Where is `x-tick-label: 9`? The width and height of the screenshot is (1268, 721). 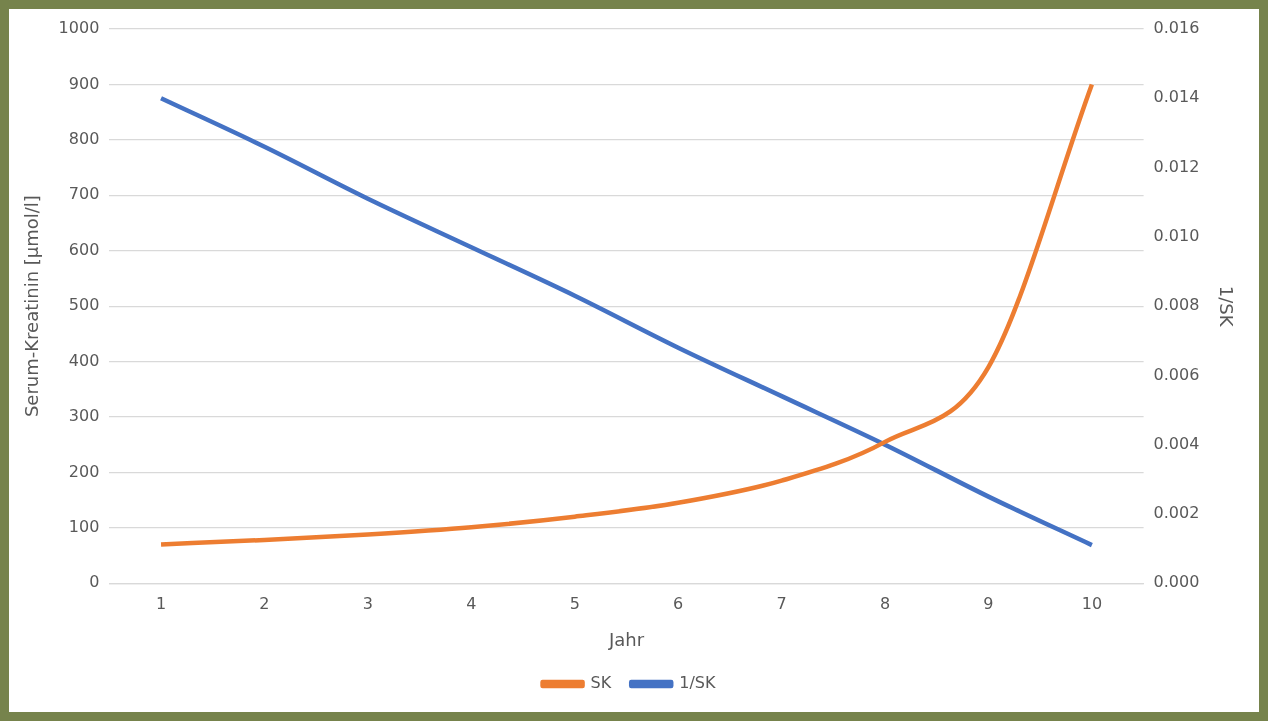
x-tick-label: 9 is located at coordinates (988, 603).